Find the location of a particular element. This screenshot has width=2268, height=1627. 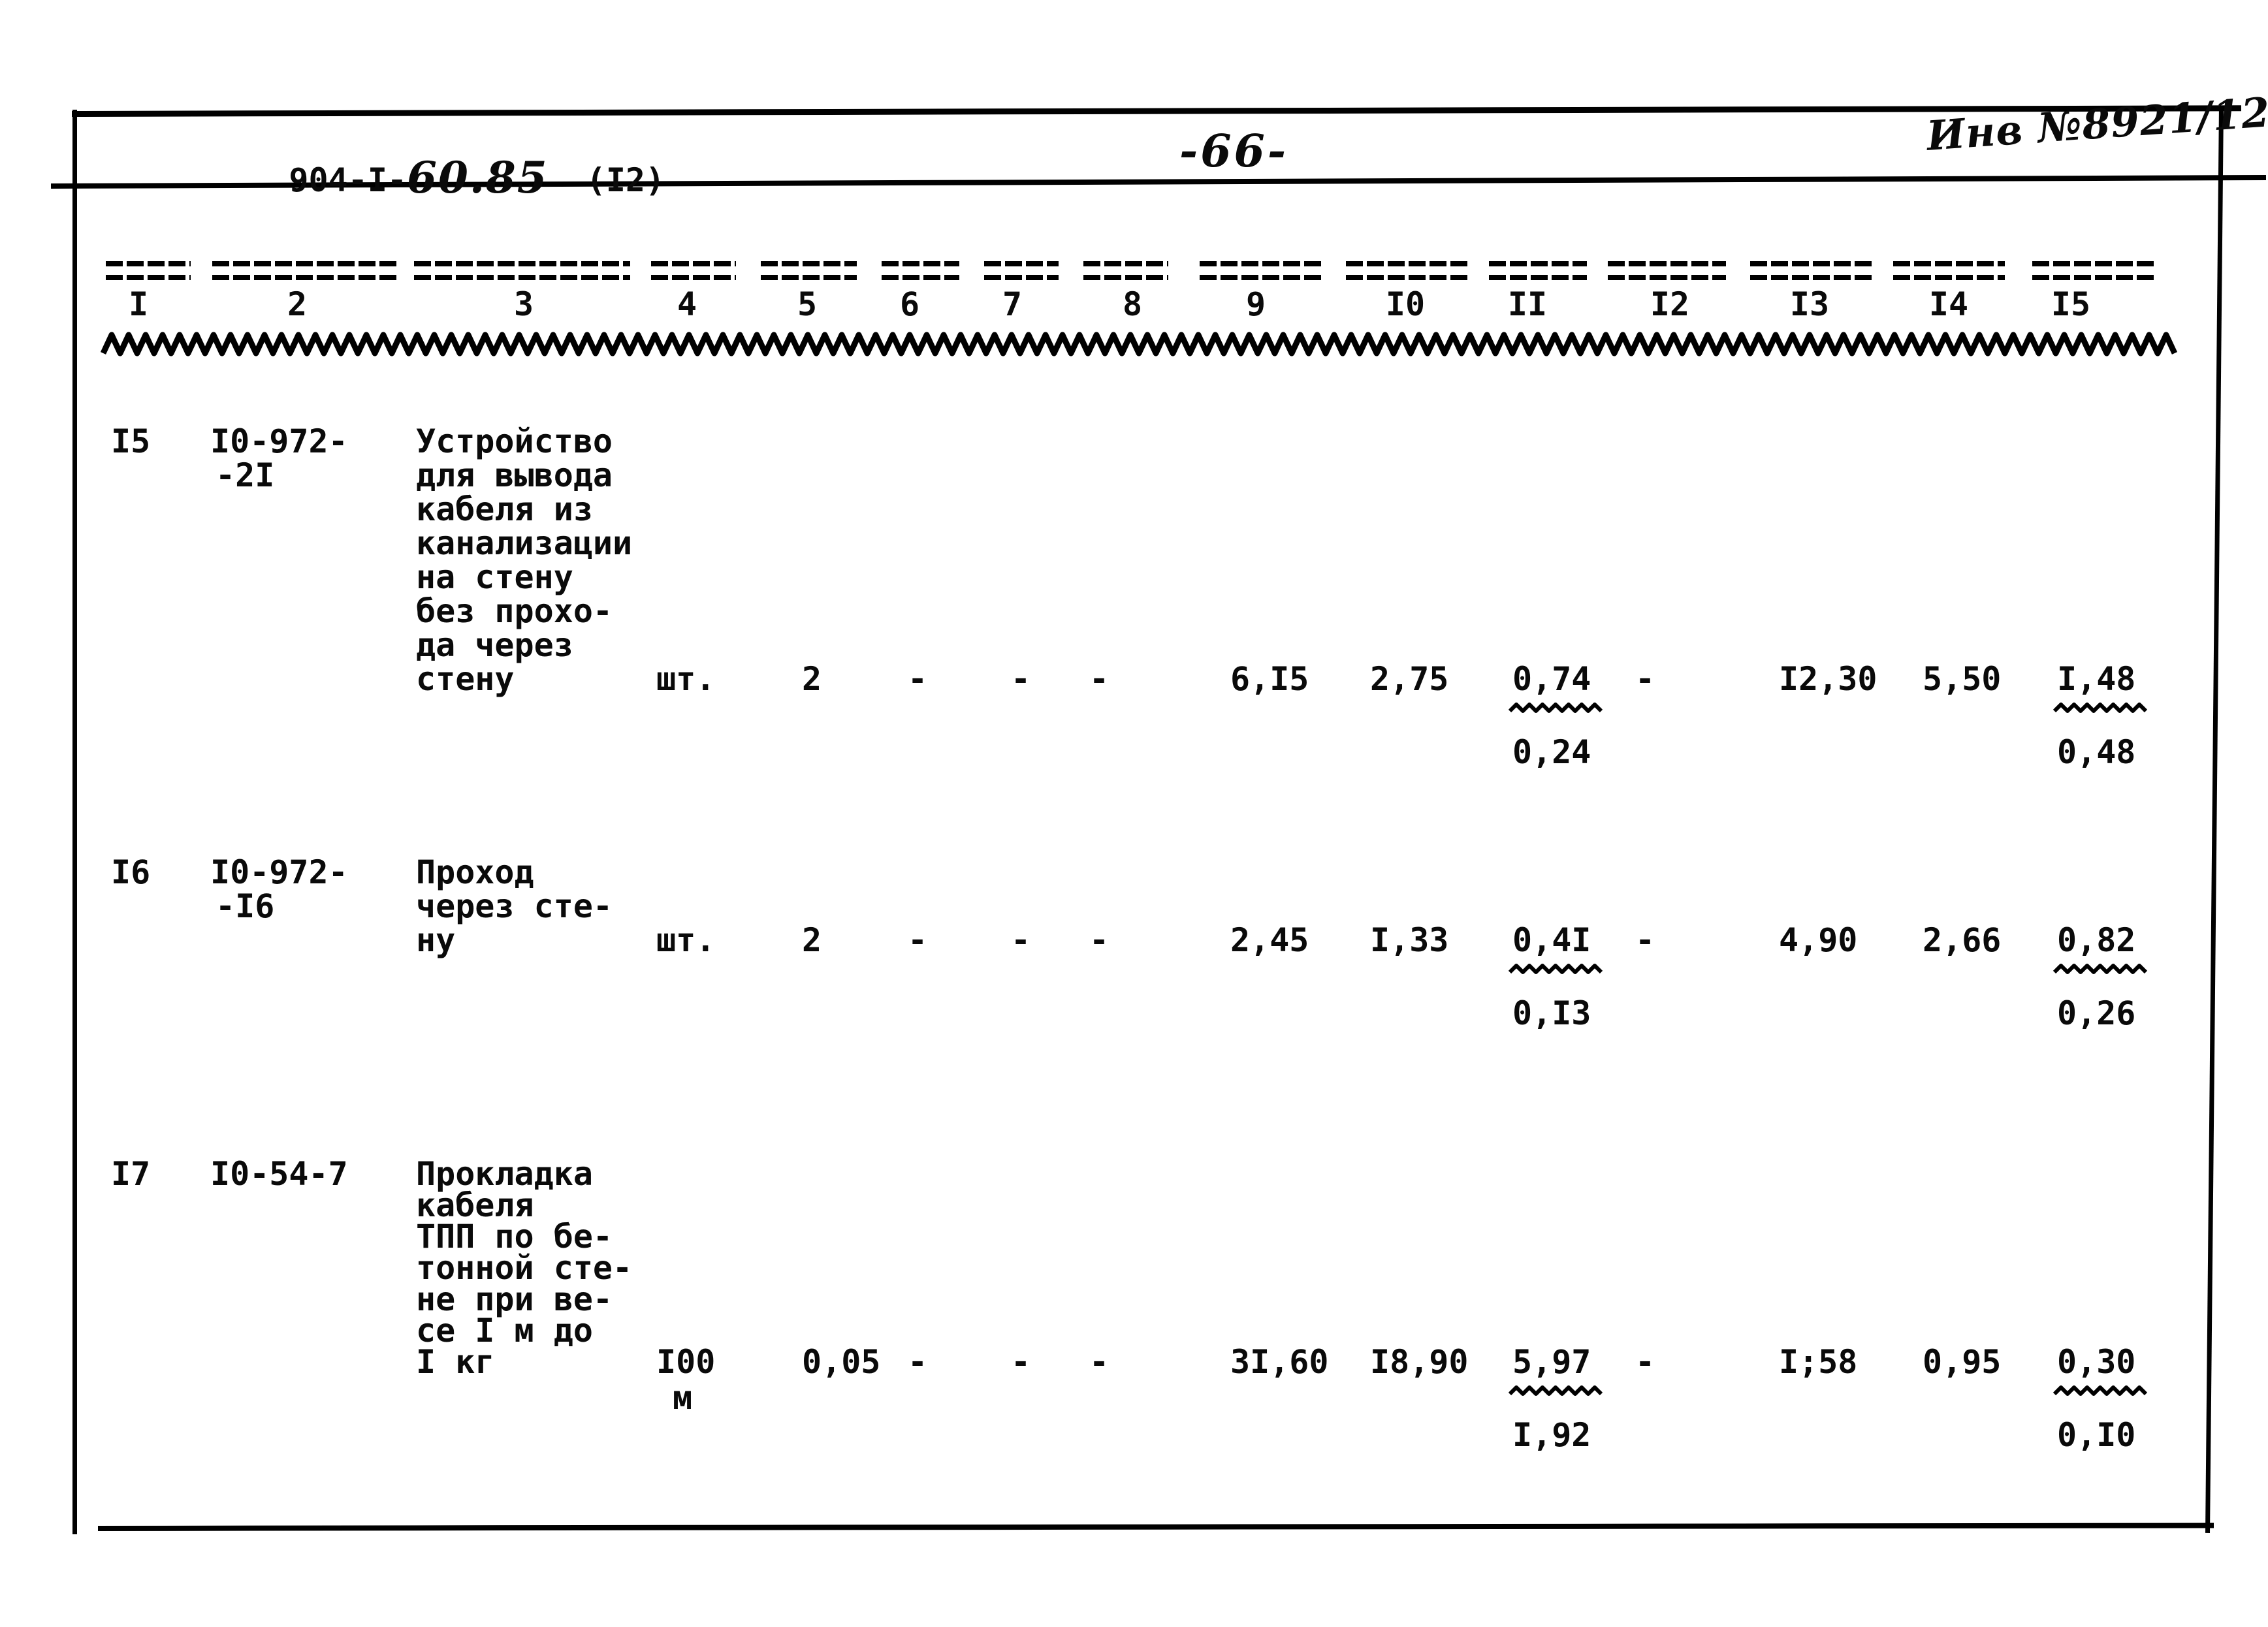

cell-c15-bottom: 0,48 is located at coordinates (2096, 752).